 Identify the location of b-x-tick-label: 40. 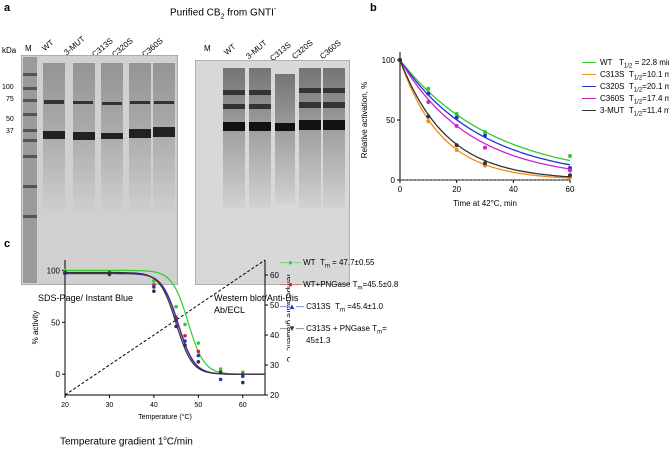
(513, 189).